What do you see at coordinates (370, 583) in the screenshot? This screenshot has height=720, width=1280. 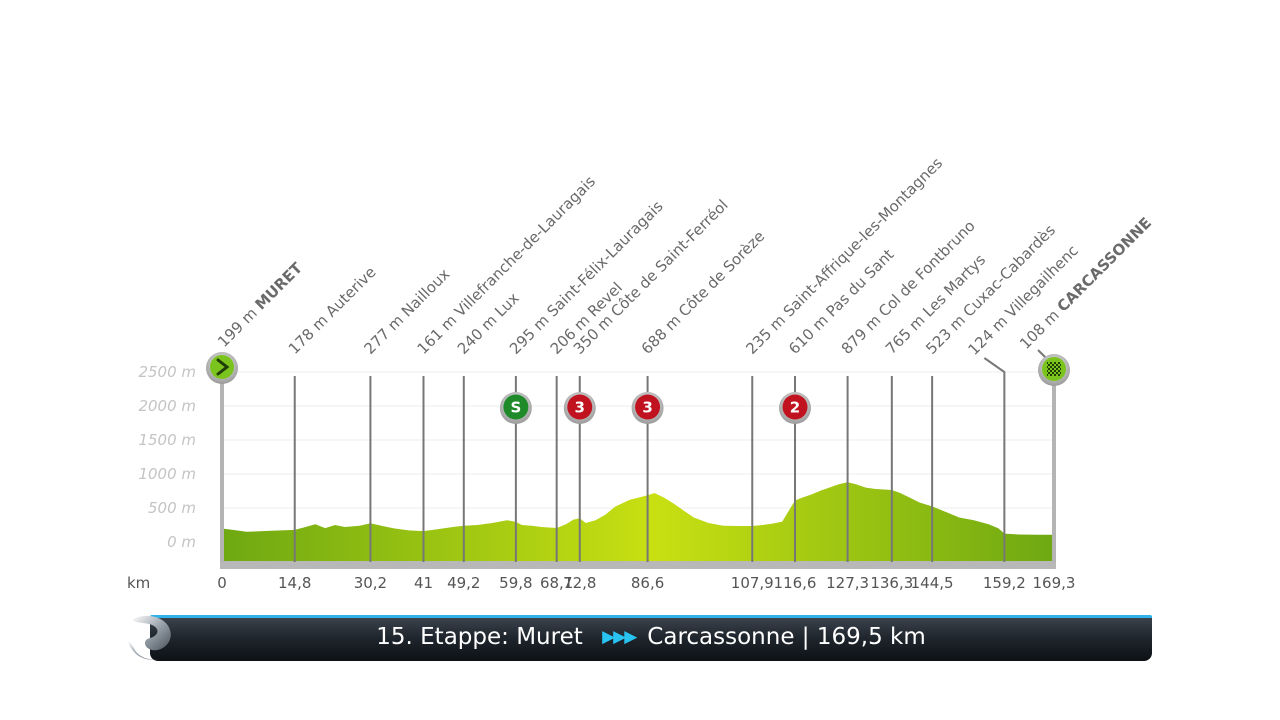 I see `km-label-2: 30,2` at bounding box center [370, 583].